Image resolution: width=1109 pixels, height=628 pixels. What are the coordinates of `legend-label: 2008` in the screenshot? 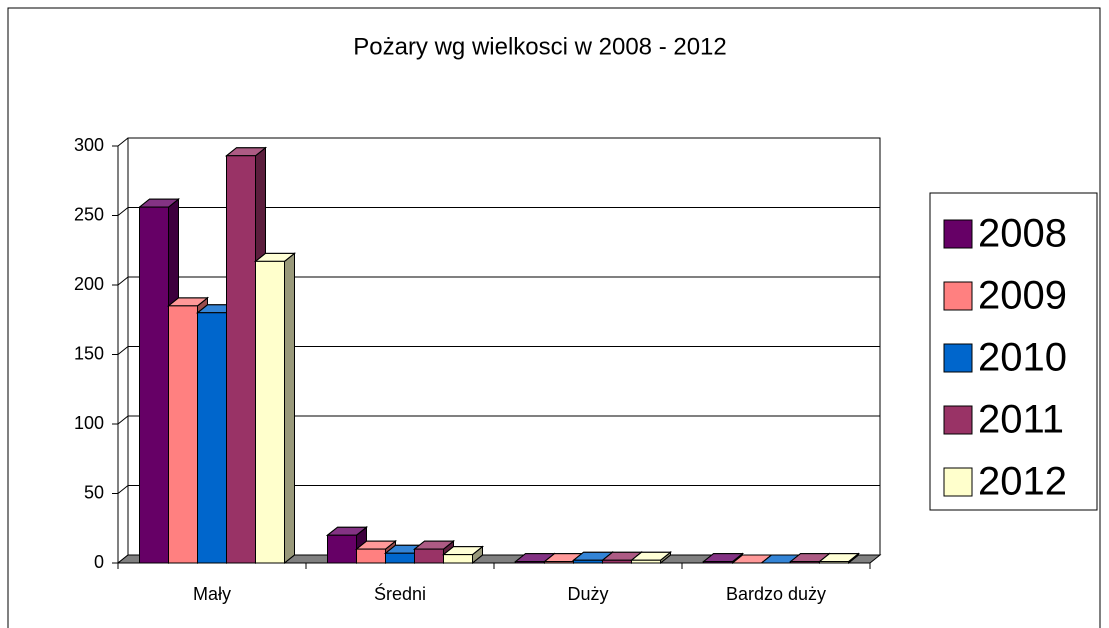 It's located at (1022, 234).